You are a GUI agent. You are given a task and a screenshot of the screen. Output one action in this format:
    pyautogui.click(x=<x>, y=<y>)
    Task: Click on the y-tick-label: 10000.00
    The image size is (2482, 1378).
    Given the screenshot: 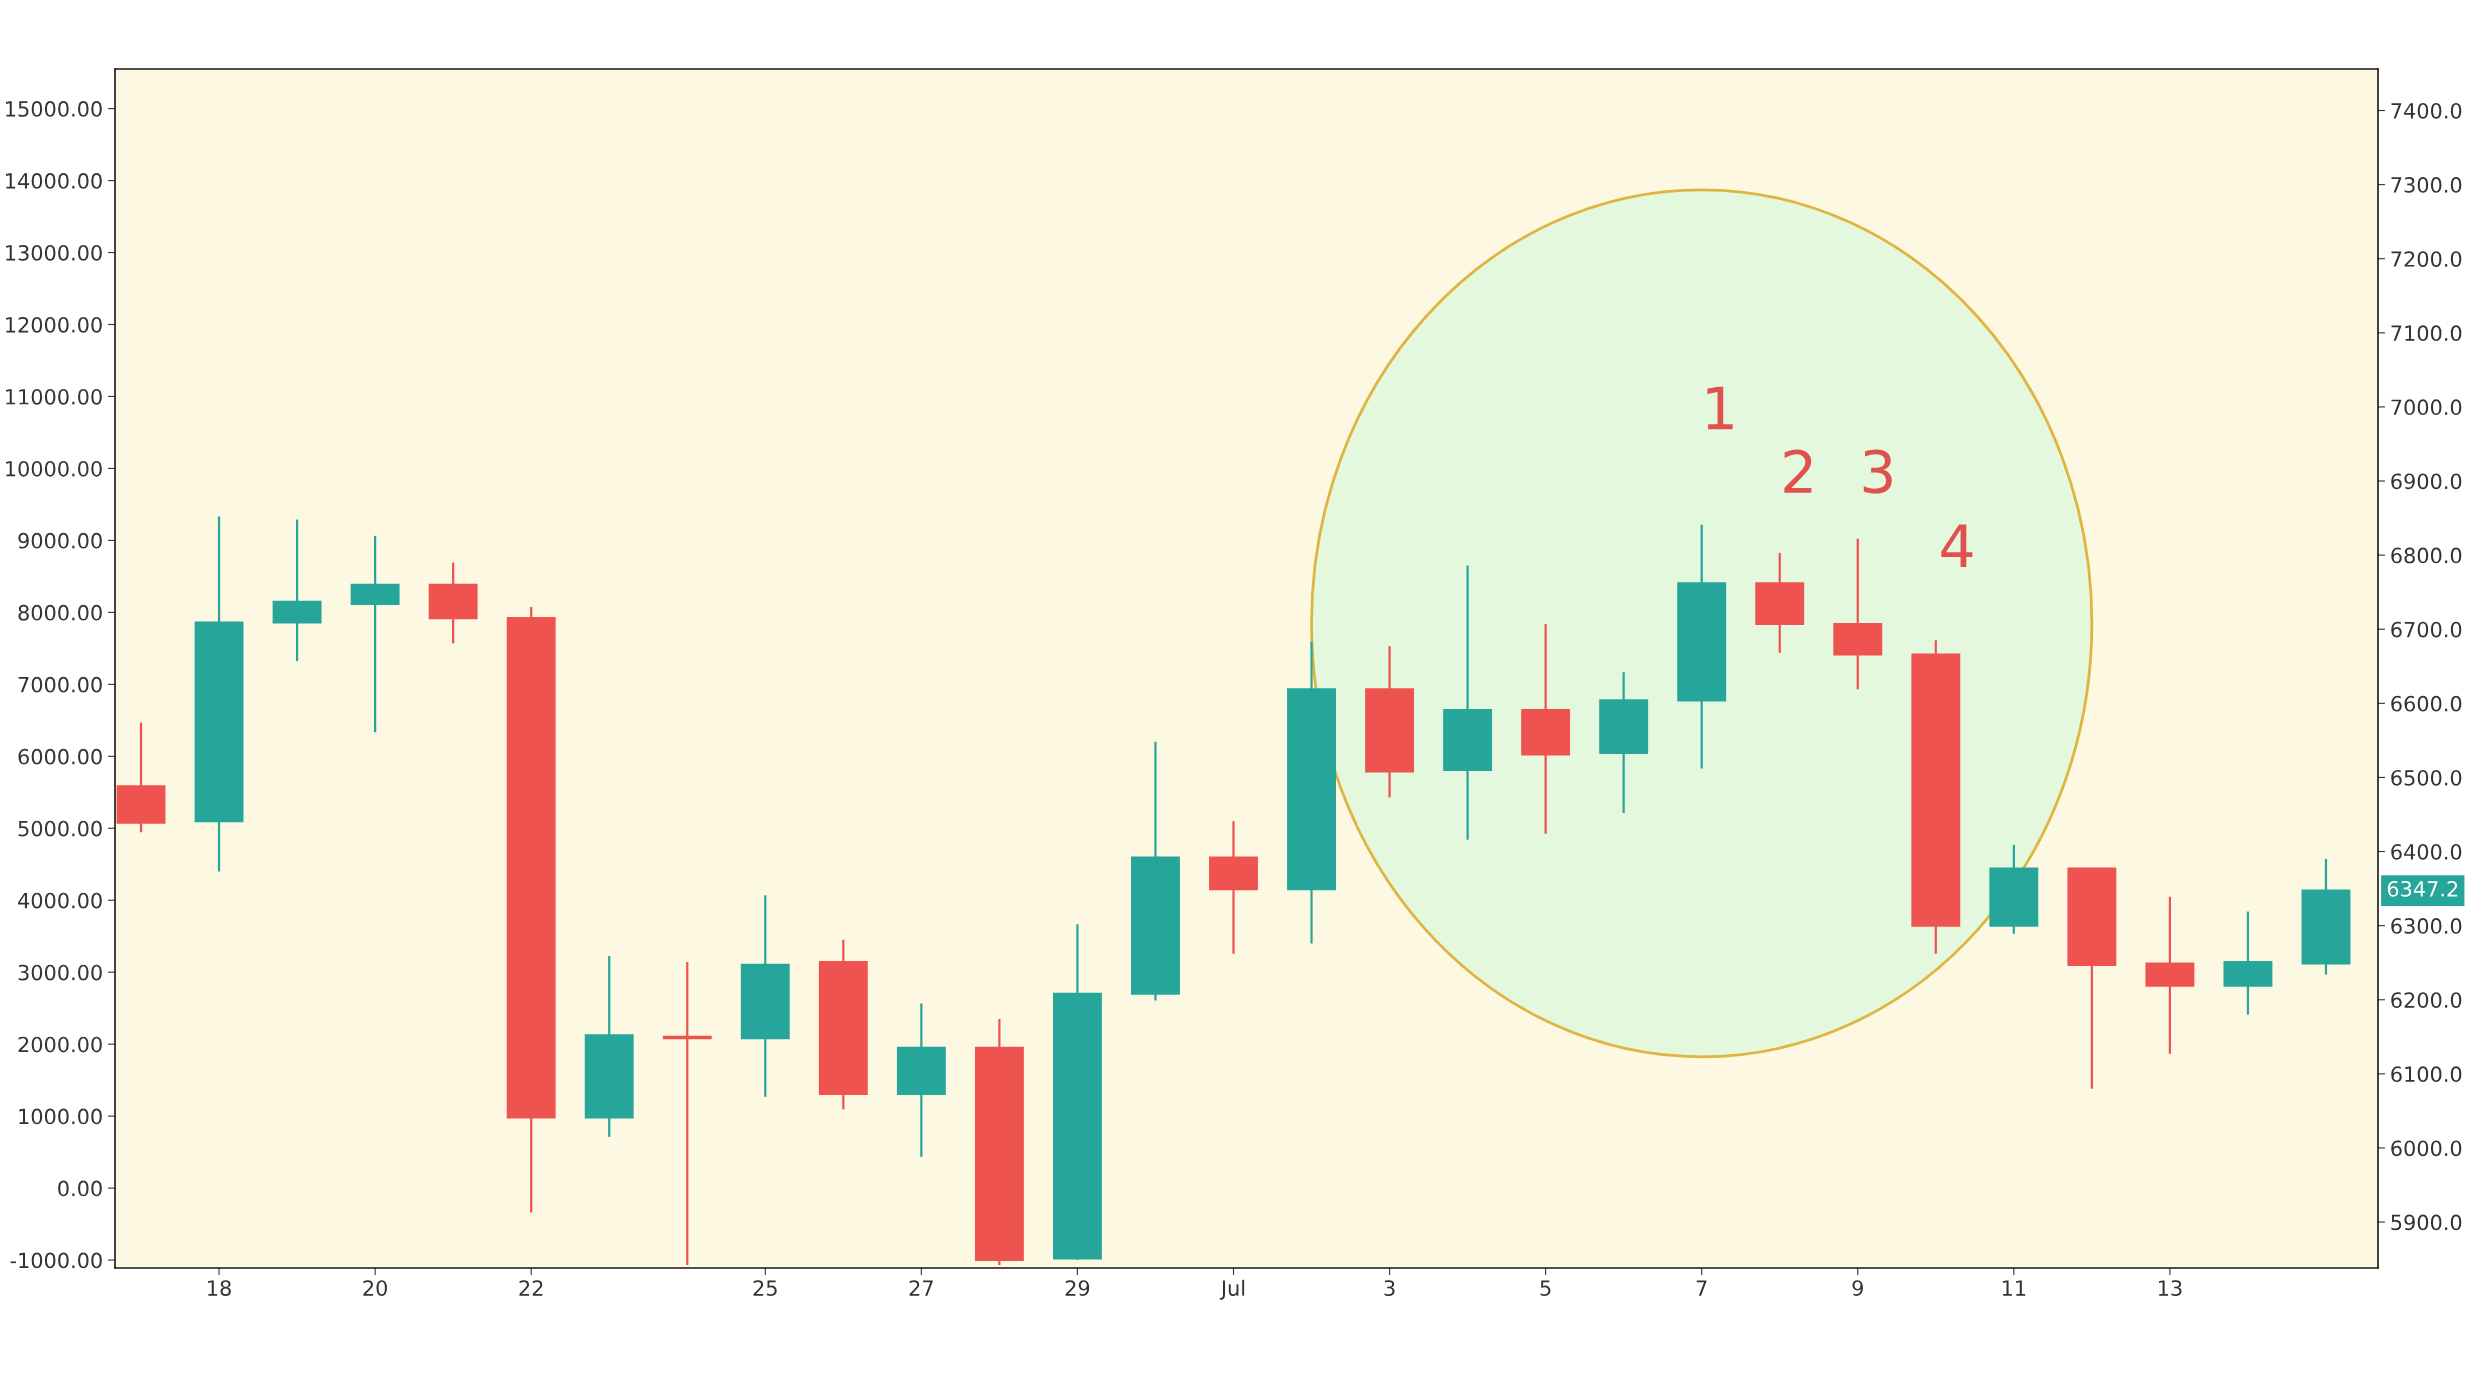 What is the action you would take?
    pyautogui.click(x=54, y=468)
    